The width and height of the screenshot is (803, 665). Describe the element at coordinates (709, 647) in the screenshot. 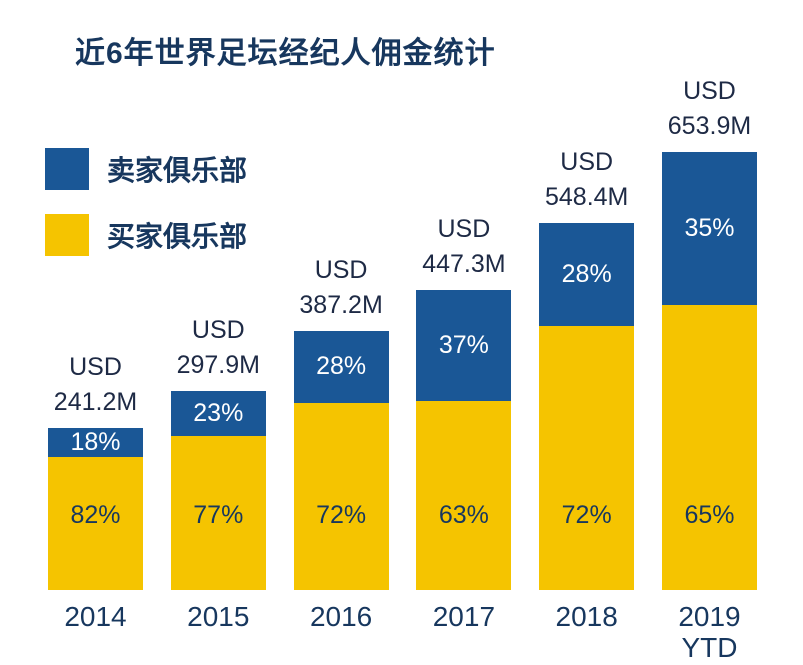

I see `year-line2: YTD` at that location.